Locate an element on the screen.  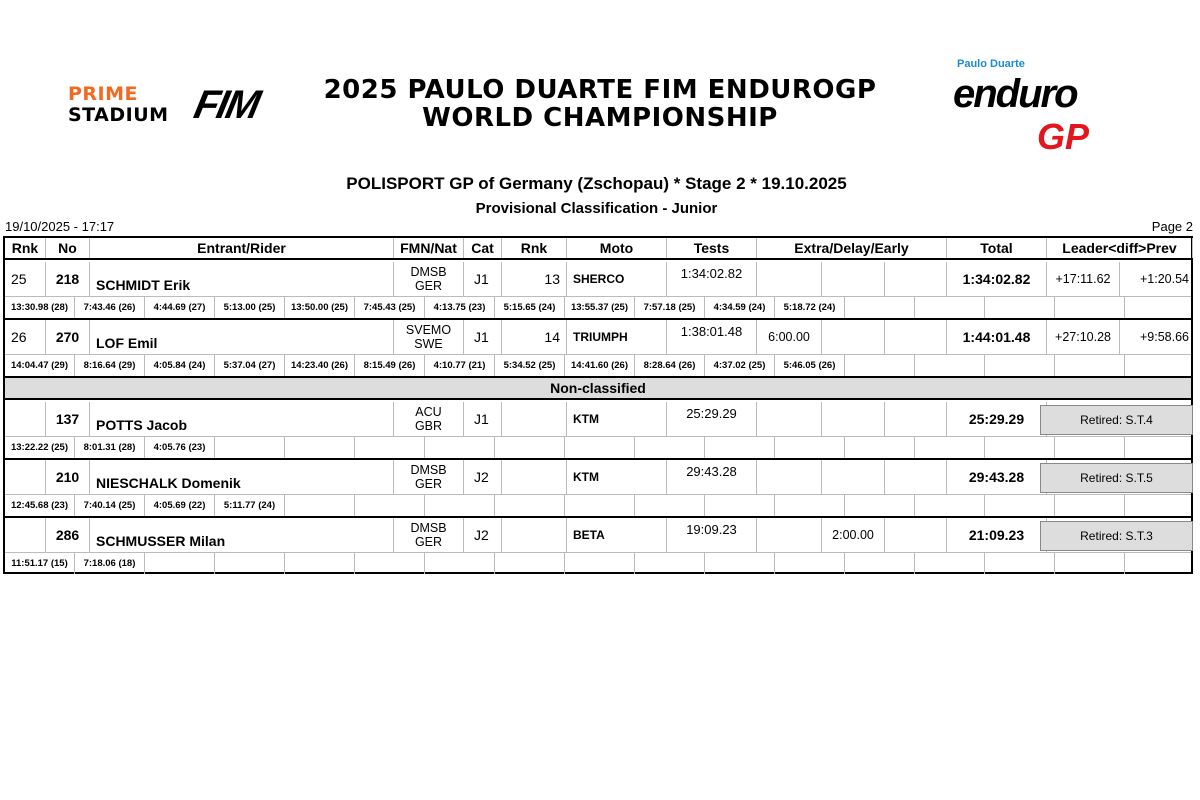
rider-number: 270 is located at coordinates (68, 337).